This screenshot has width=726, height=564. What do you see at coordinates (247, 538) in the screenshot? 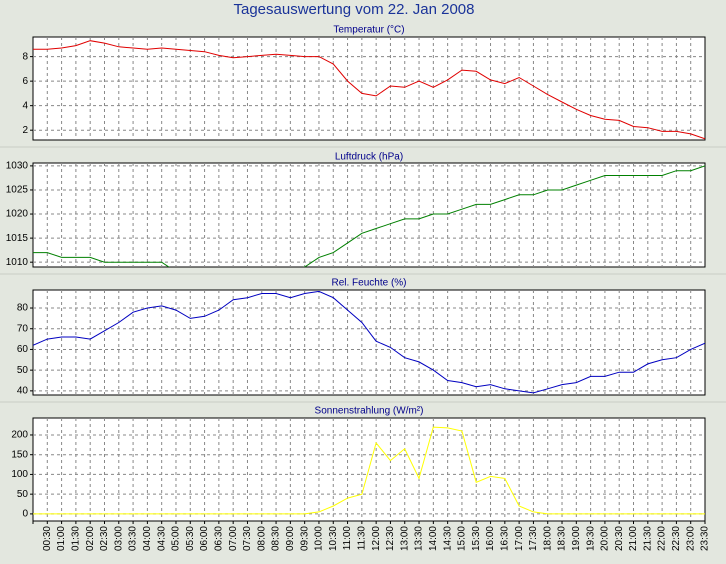
I see `x-tick-label: 07:30` at bounding box center [247, 538].